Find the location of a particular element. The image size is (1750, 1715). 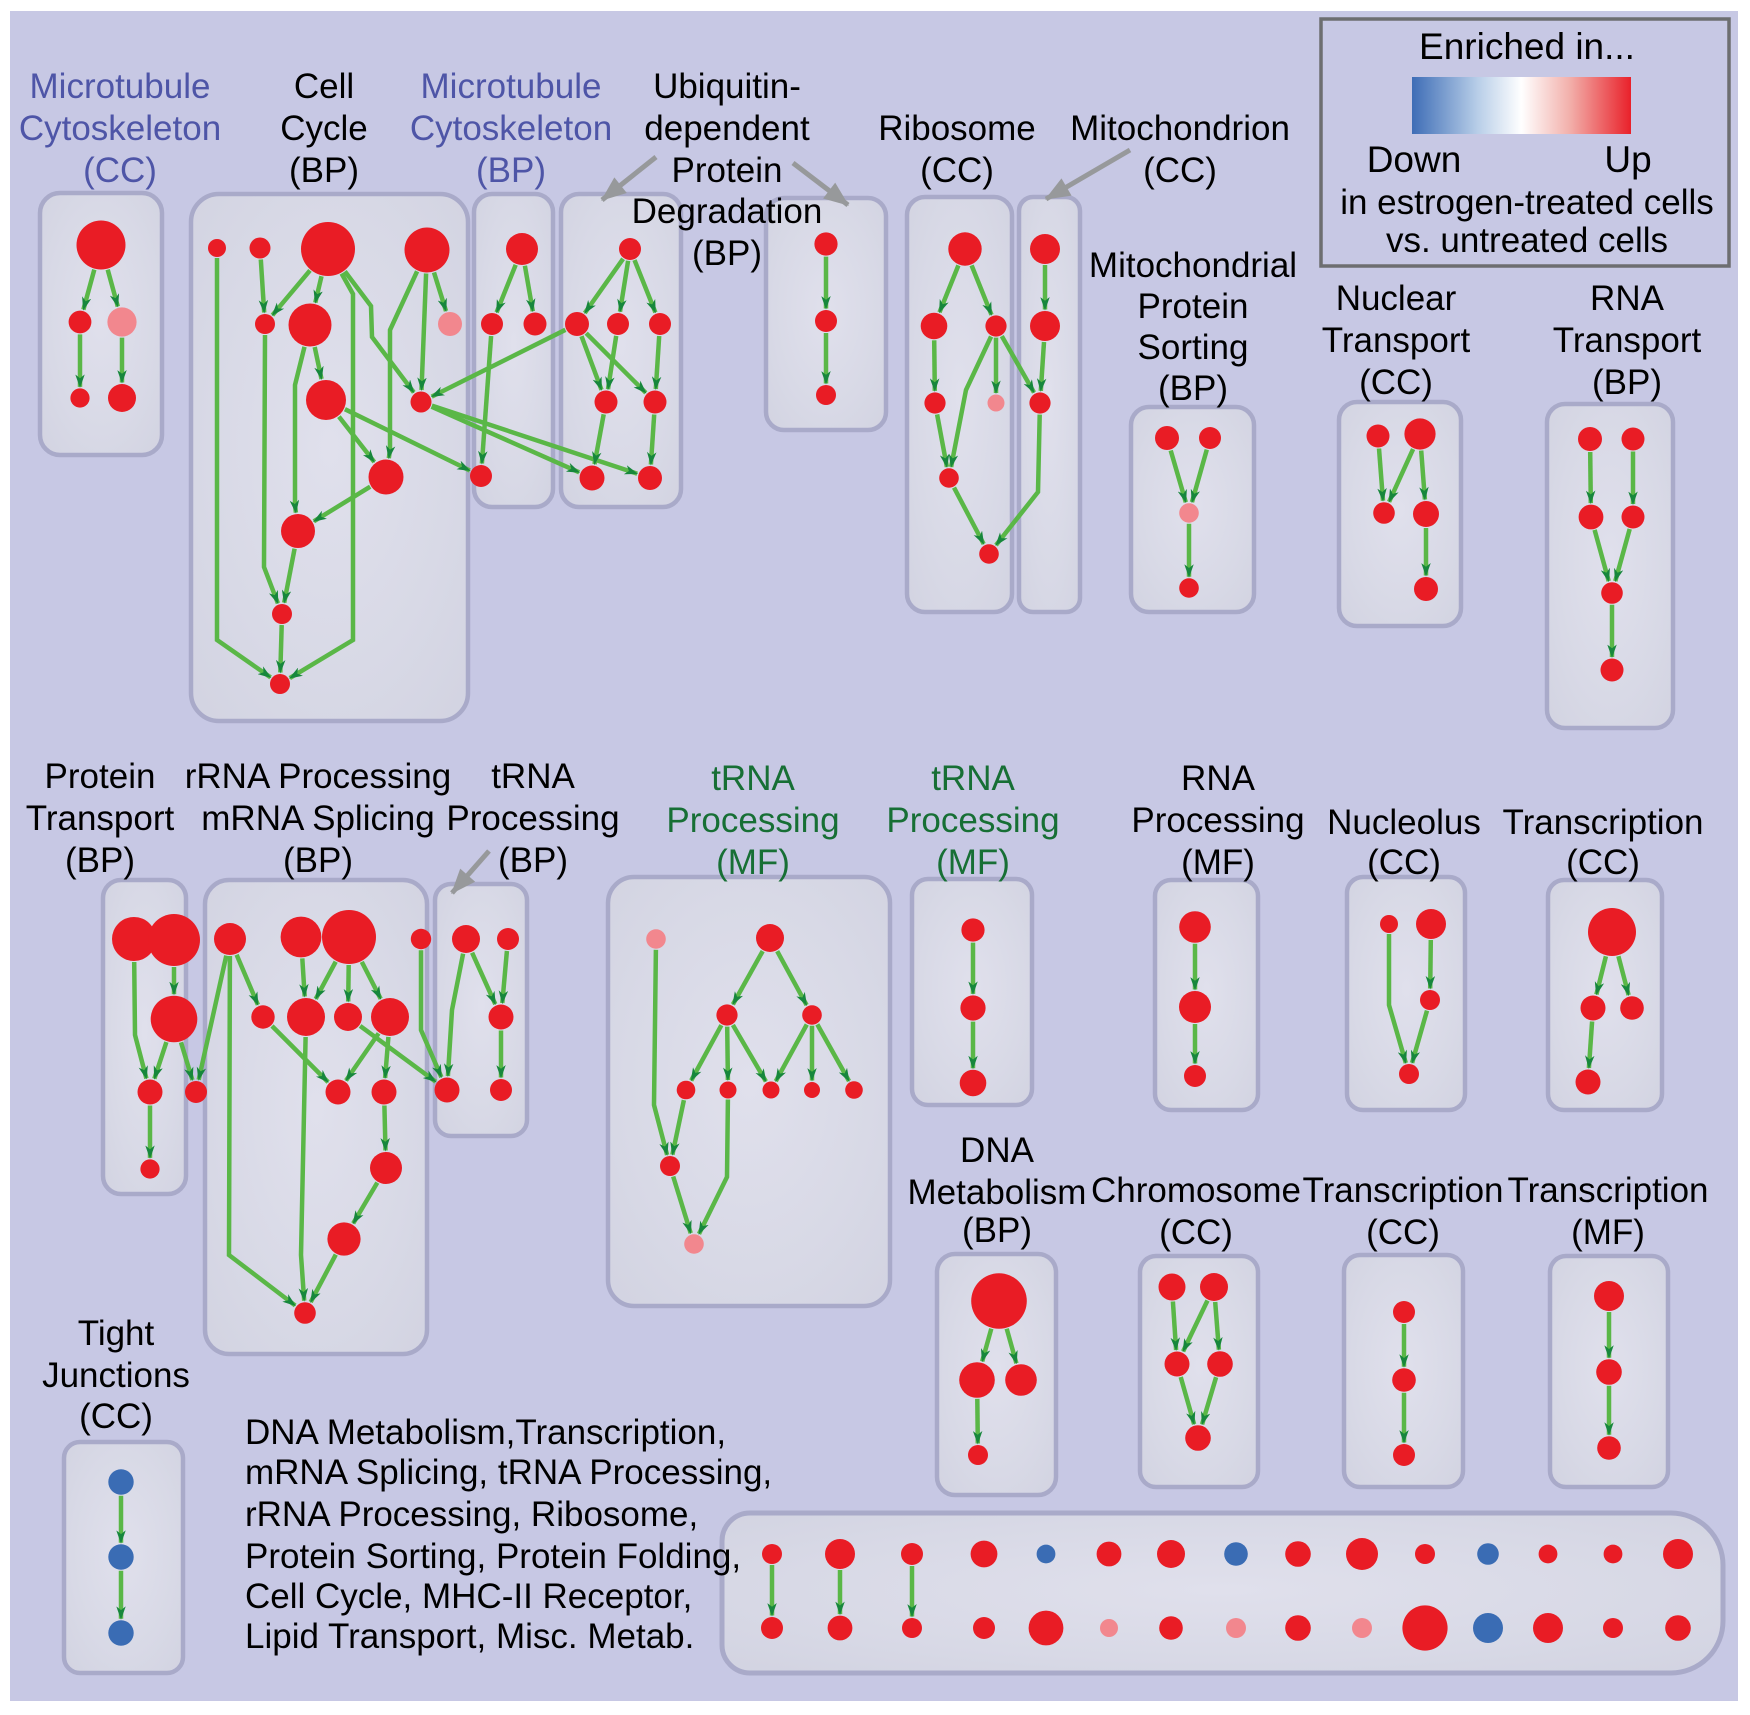

svg-text: DNA Metabolism,Transcription, is located at coordinates (485, 1432).